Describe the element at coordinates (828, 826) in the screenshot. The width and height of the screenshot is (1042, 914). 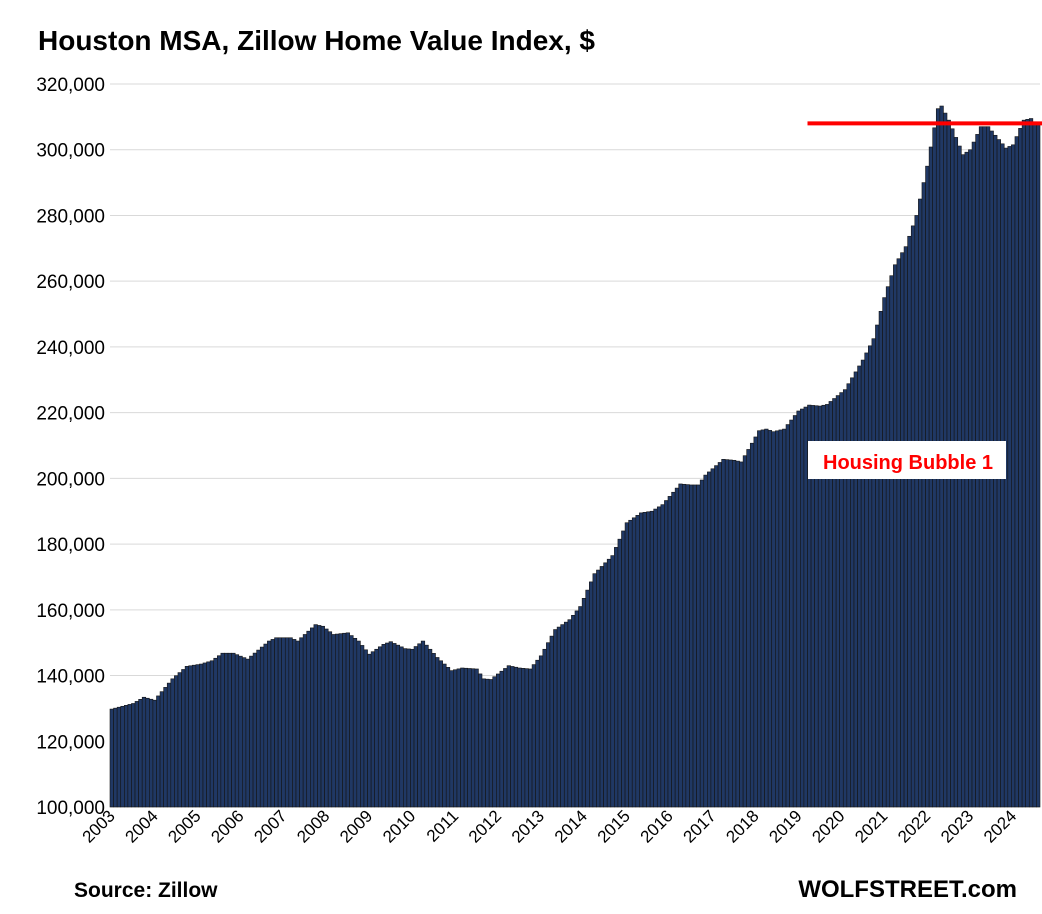
I see `x-tick-label: 2020` at that location.